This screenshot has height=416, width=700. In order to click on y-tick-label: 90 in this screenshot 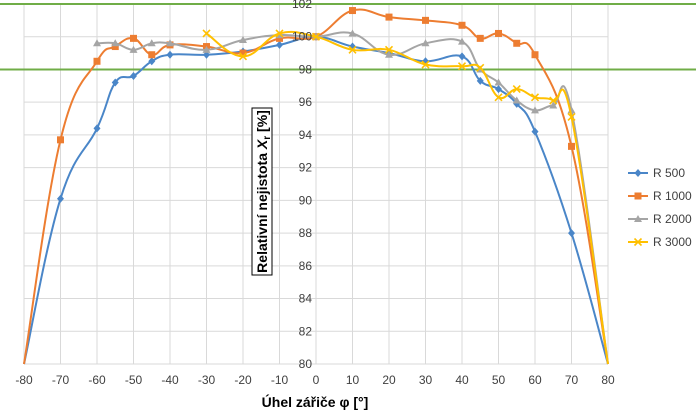, I will do `click(306, 200)`.